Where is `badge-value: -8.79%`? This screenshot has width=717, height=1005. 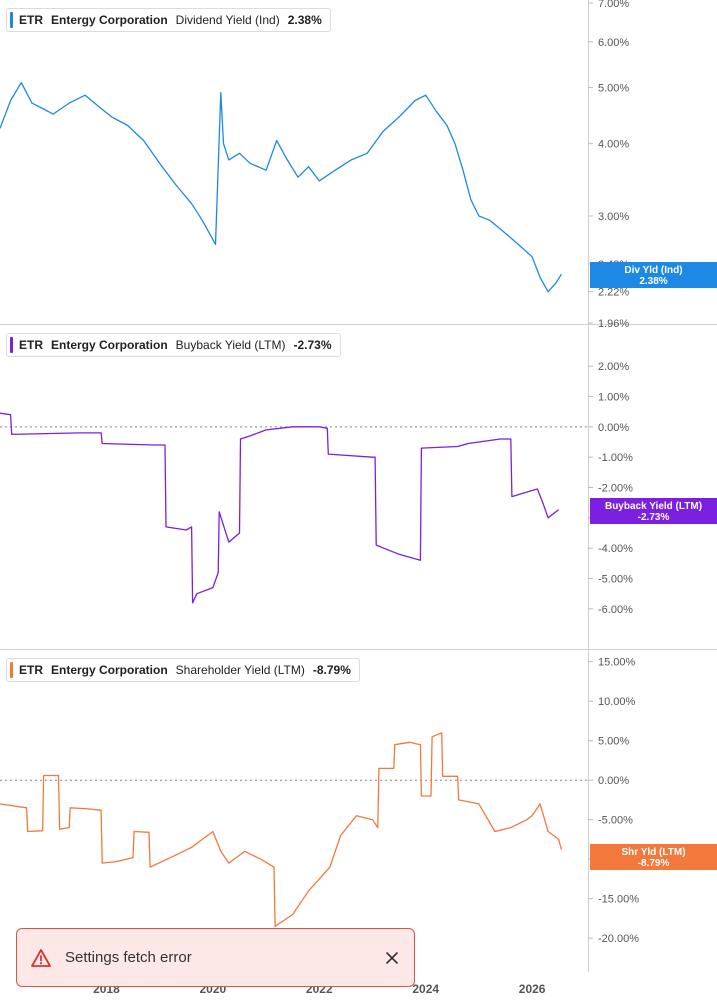 badge-value: -8.79% is located at coordinates (654, 863).